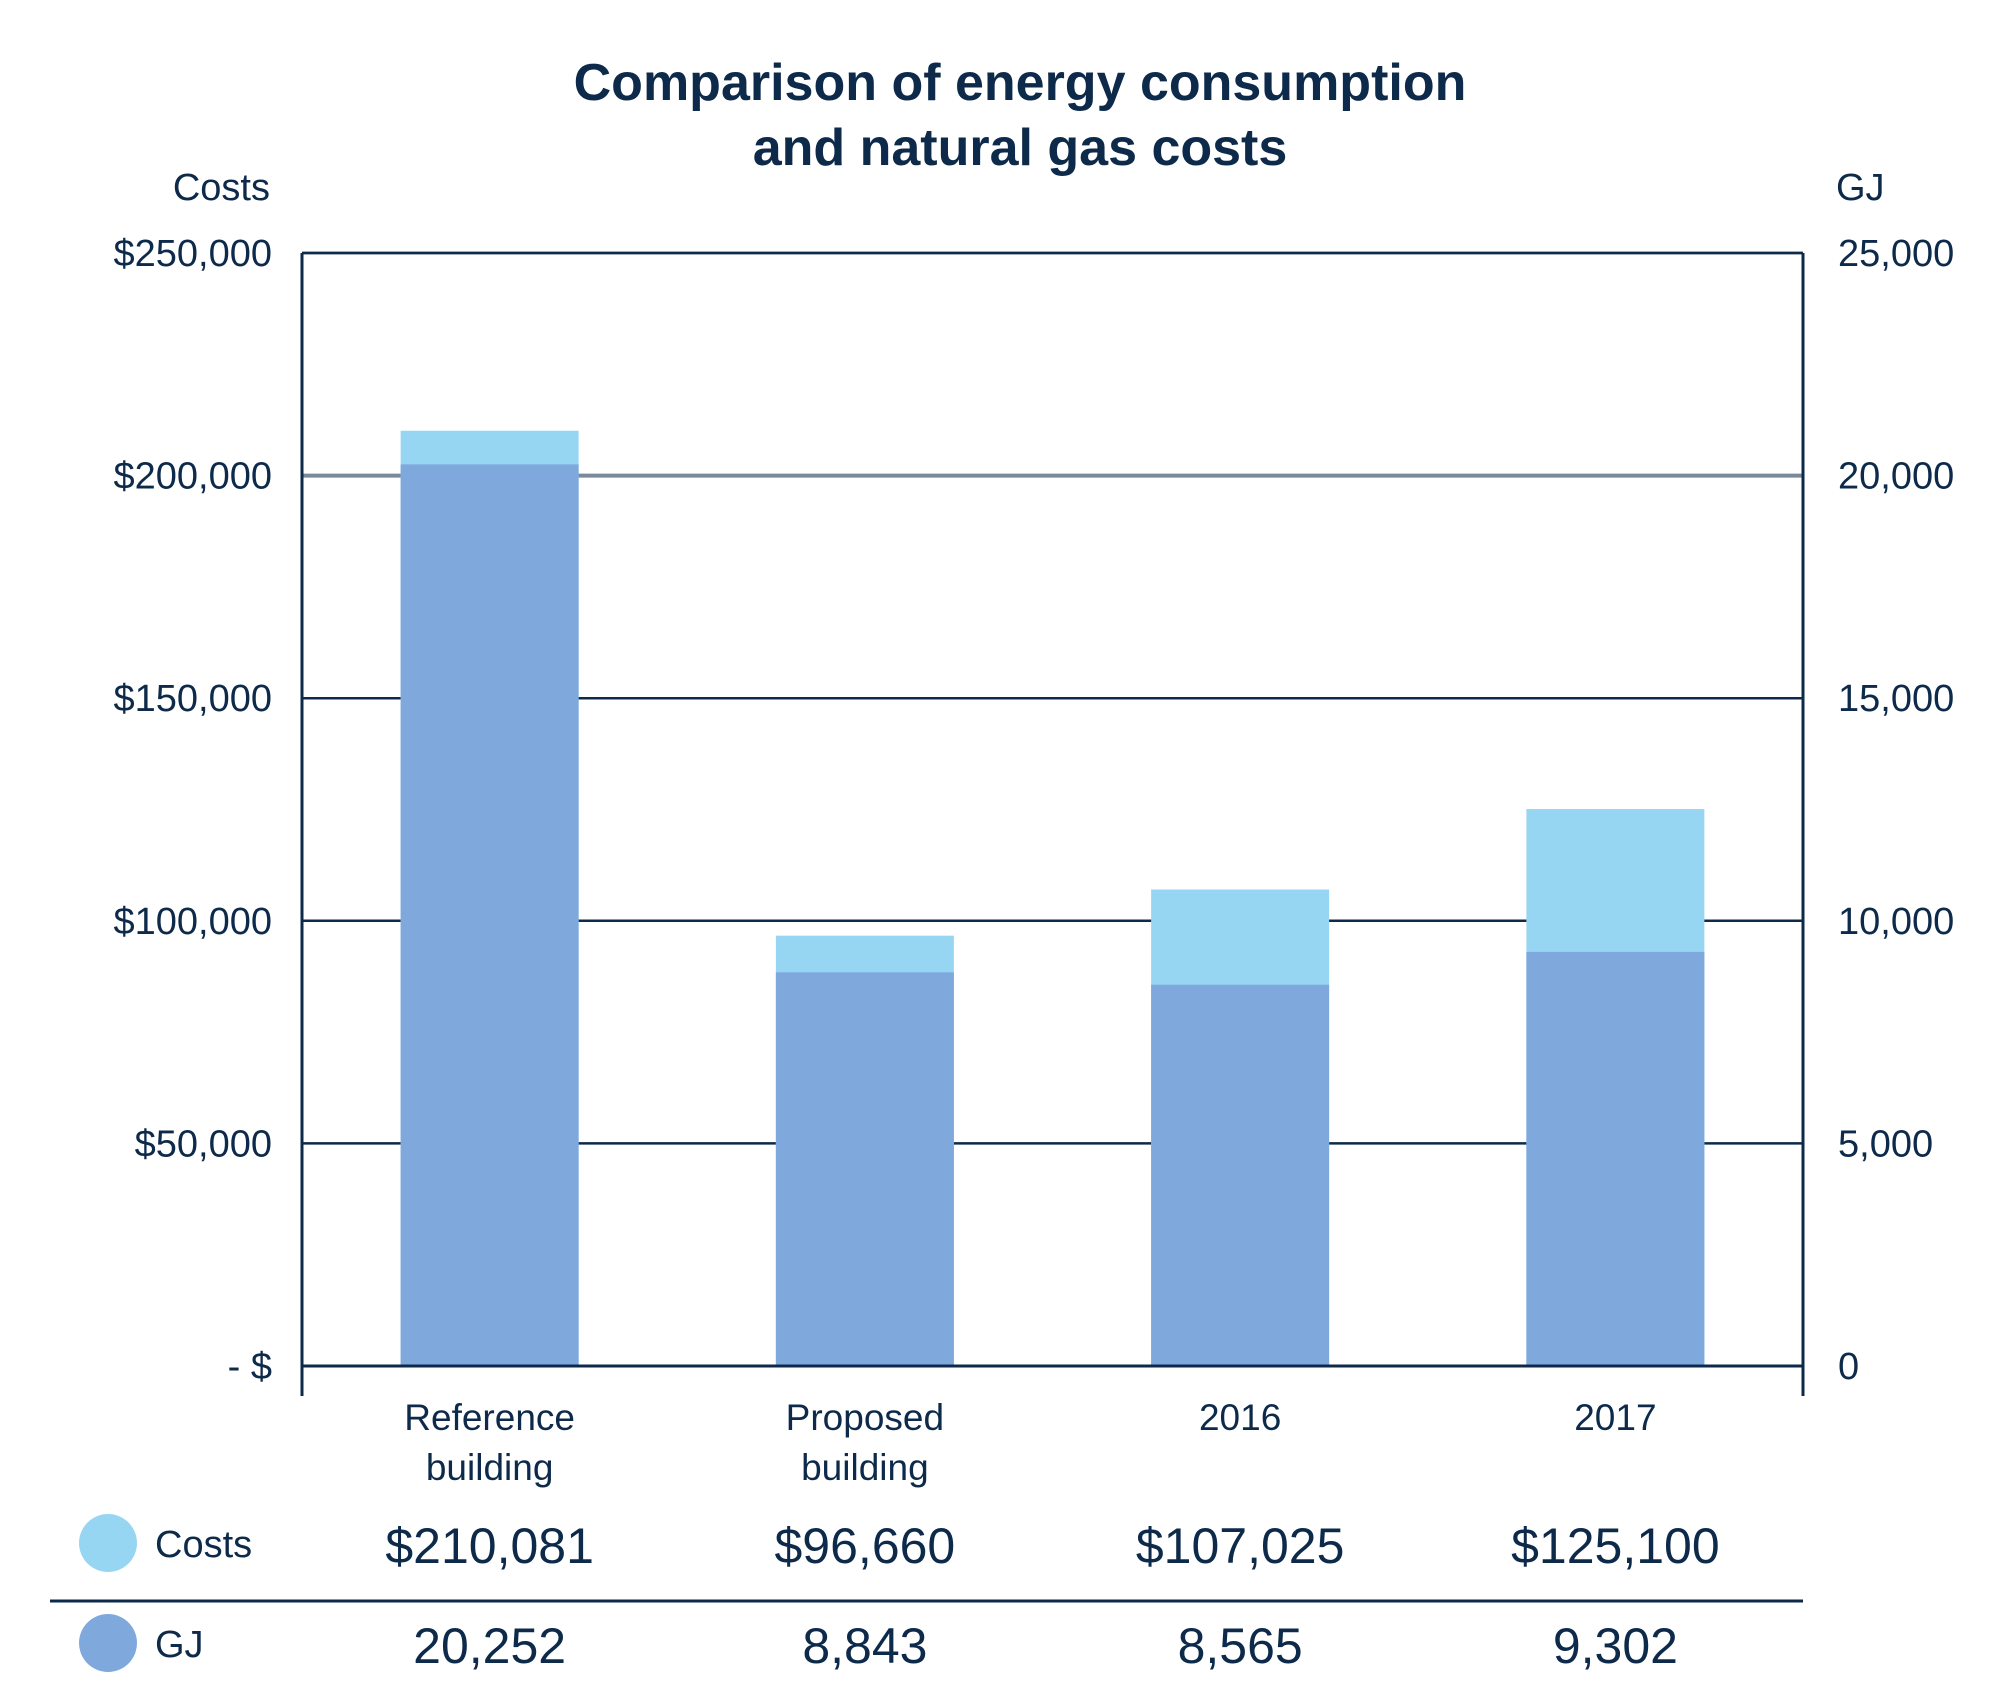 This screenshot has height=1683, width=2000. Describe the element at coordinates (1885, 1144) in the screenshot. I see `right-tick-label: 5,000` at that location.